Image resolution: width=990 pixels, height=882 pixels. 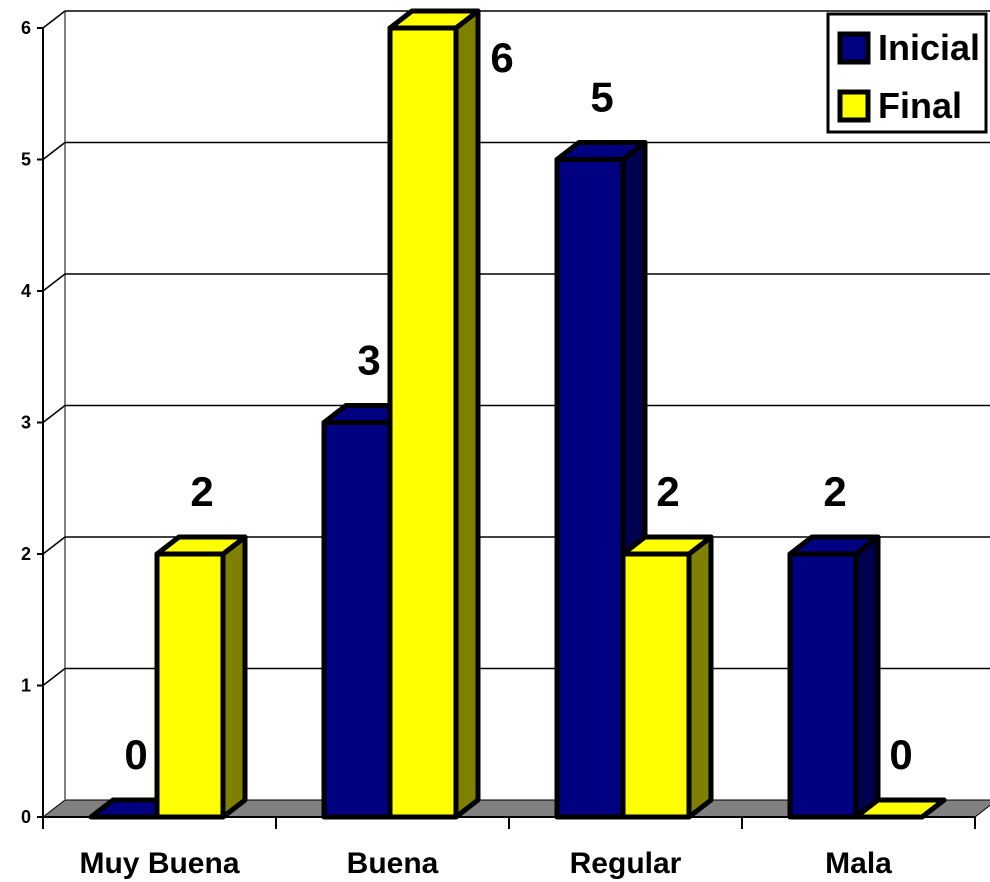 I want to click on y-tick-label: 0, so click(x=26, y=817).